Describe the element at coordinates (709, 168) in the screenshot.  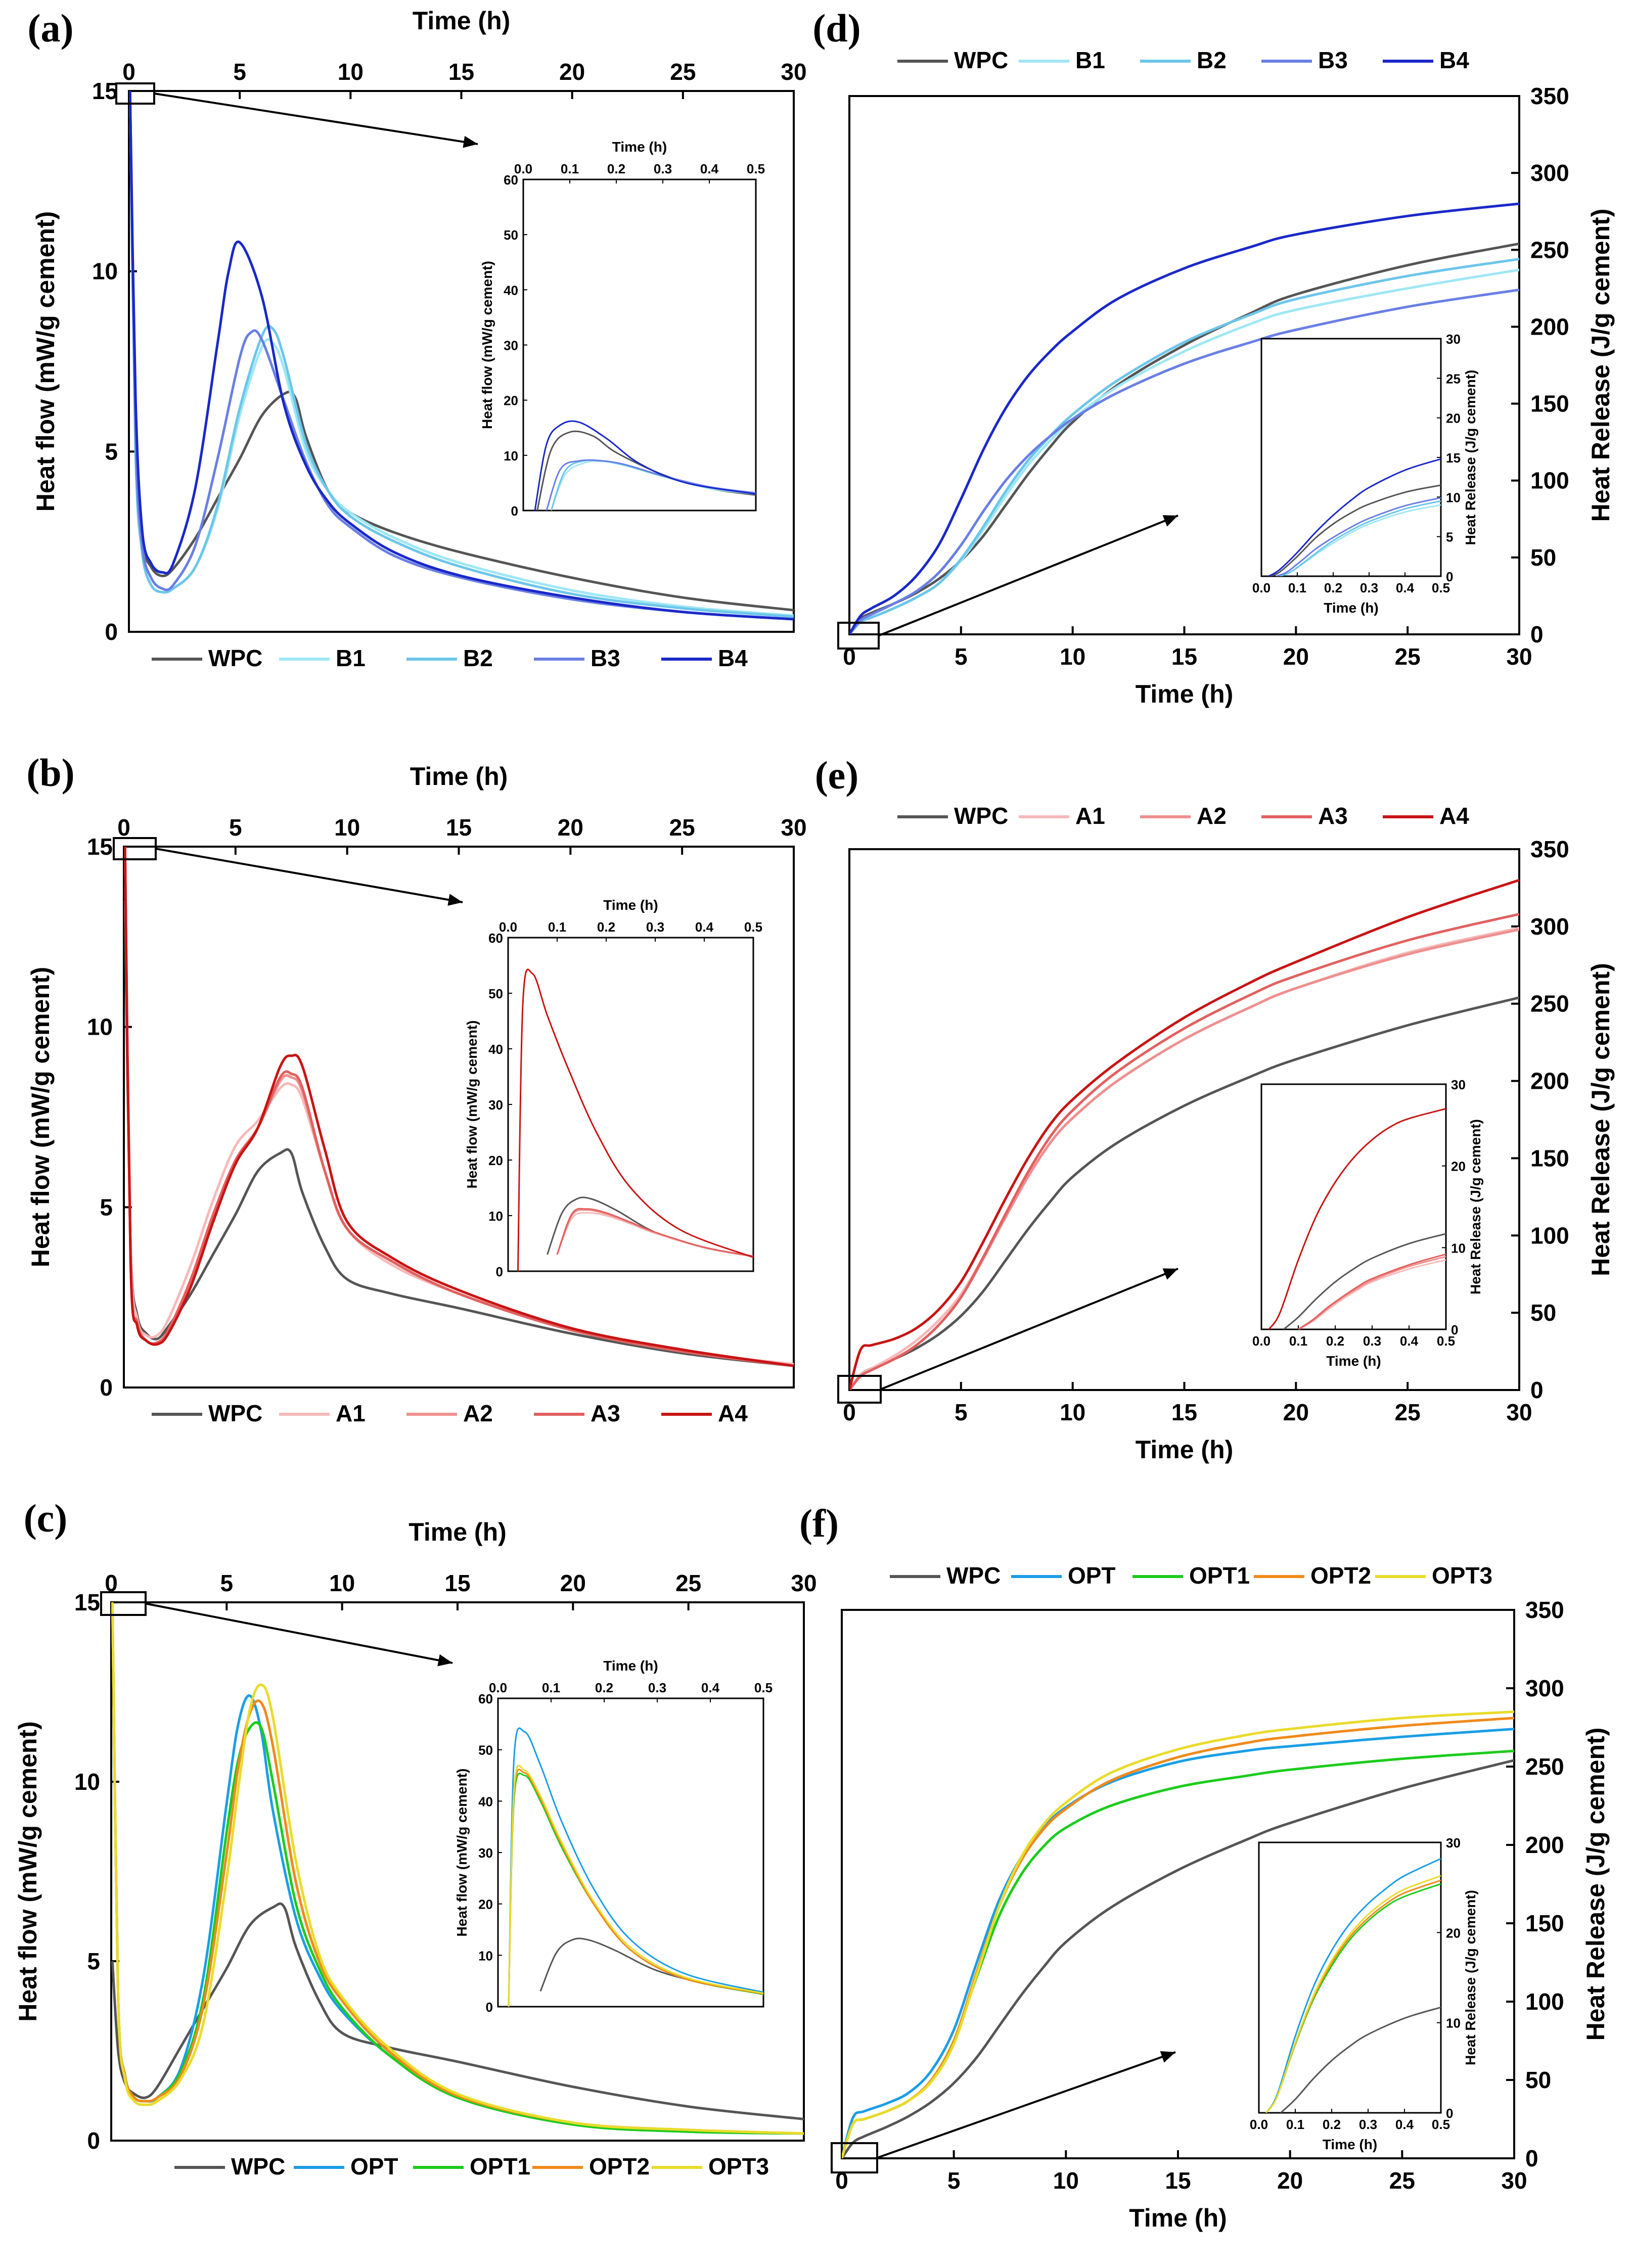
I see `inset-x-tick-label: 0.4` at that location.